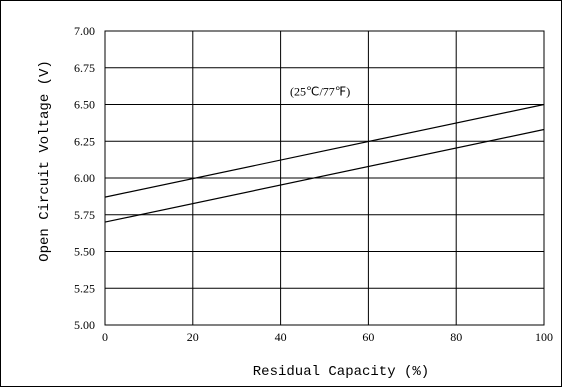 The image size is (562, 388). I want to click on annotation-label: (25℃/77℉), so click(320, 92).